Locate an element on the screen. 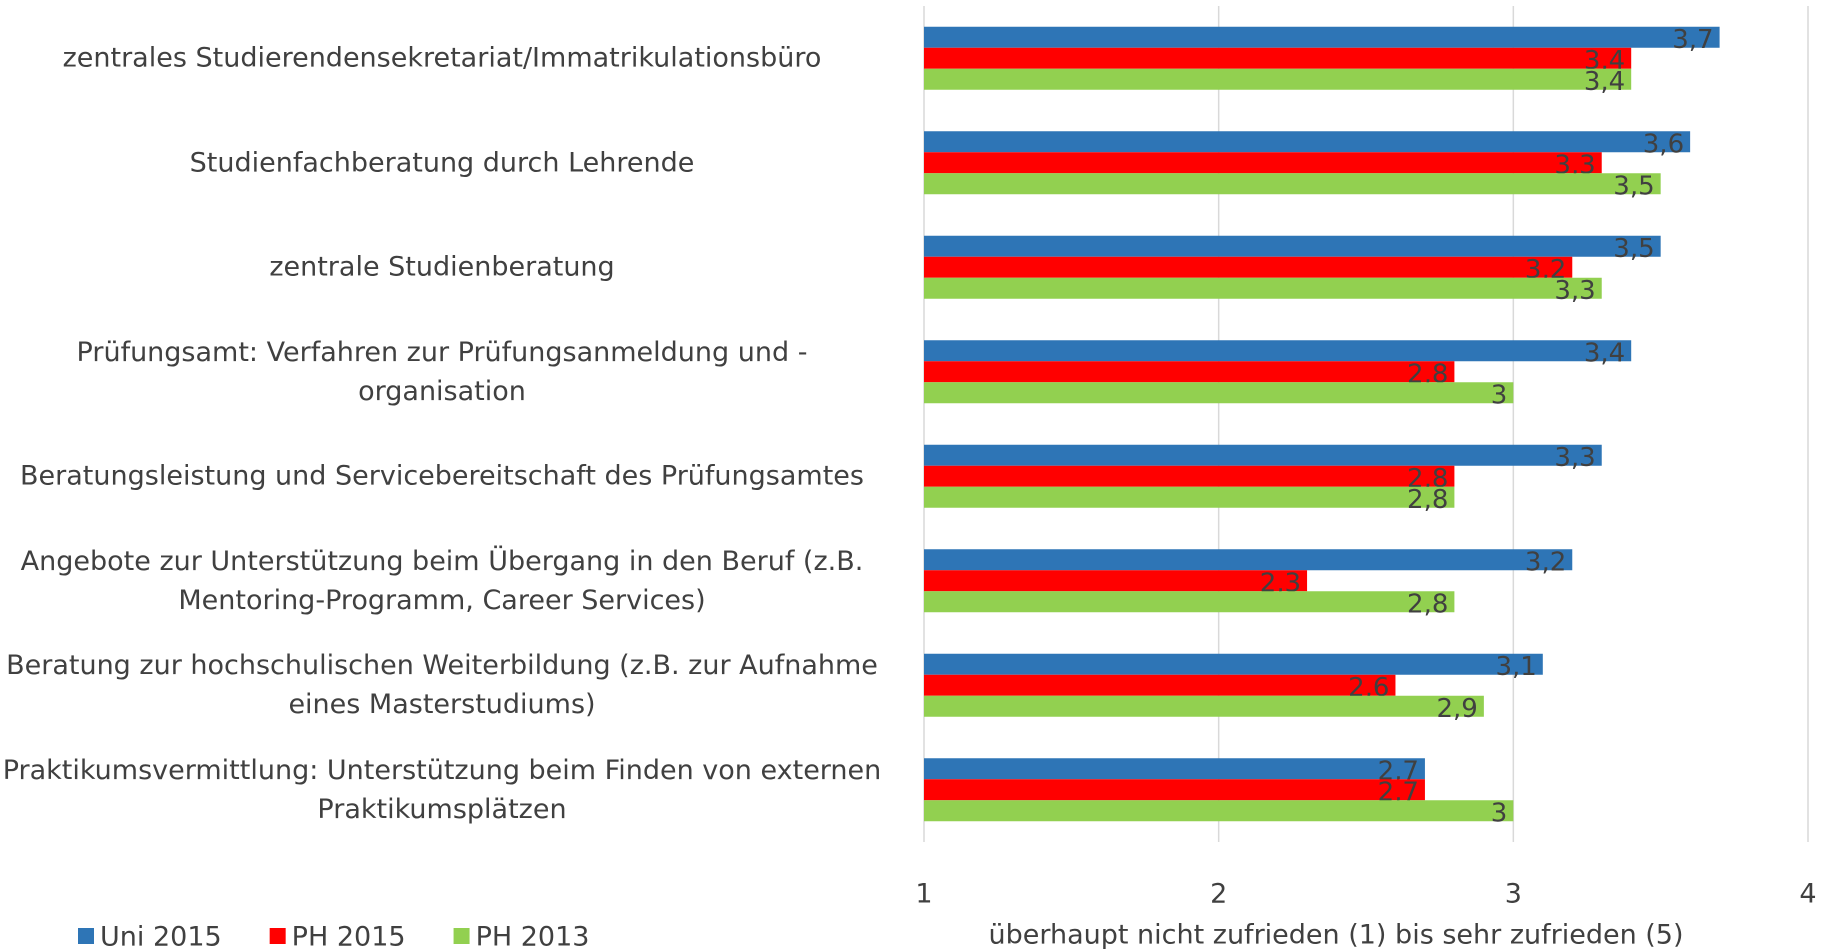 This screenshot has width=1825, height=950. legend-label: Uni 2015 is located at coordinates (161, 936).